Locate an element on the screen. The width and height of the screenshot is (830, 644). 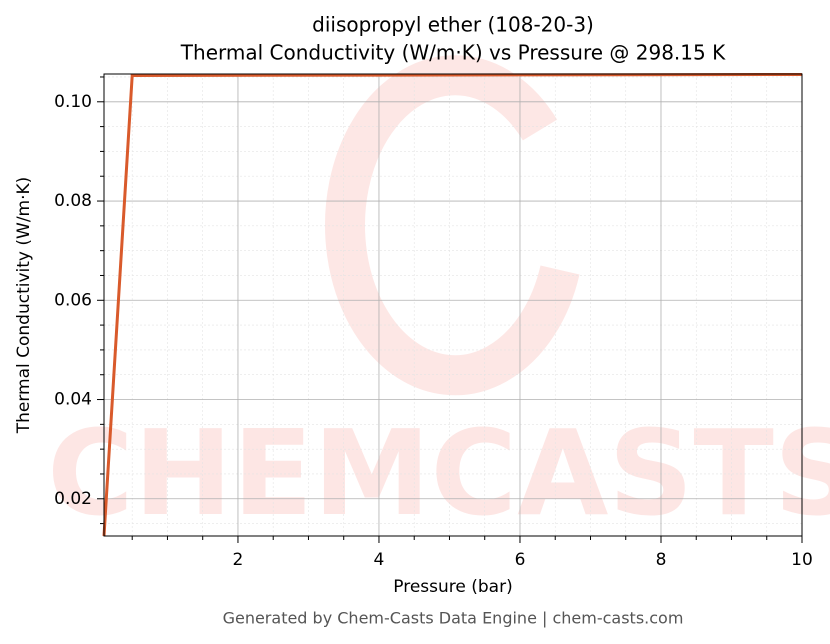
y-tick-label: 0.04 is located at coordinates (73, 400).